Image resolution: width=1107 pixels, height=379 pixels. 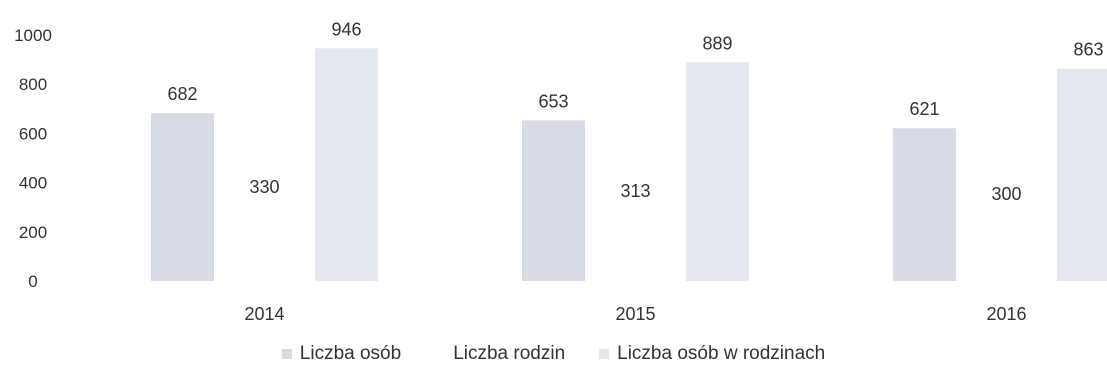 I want to click on data-label-liczba-rodzin-2016: 300, so click(x=1006, y=194).